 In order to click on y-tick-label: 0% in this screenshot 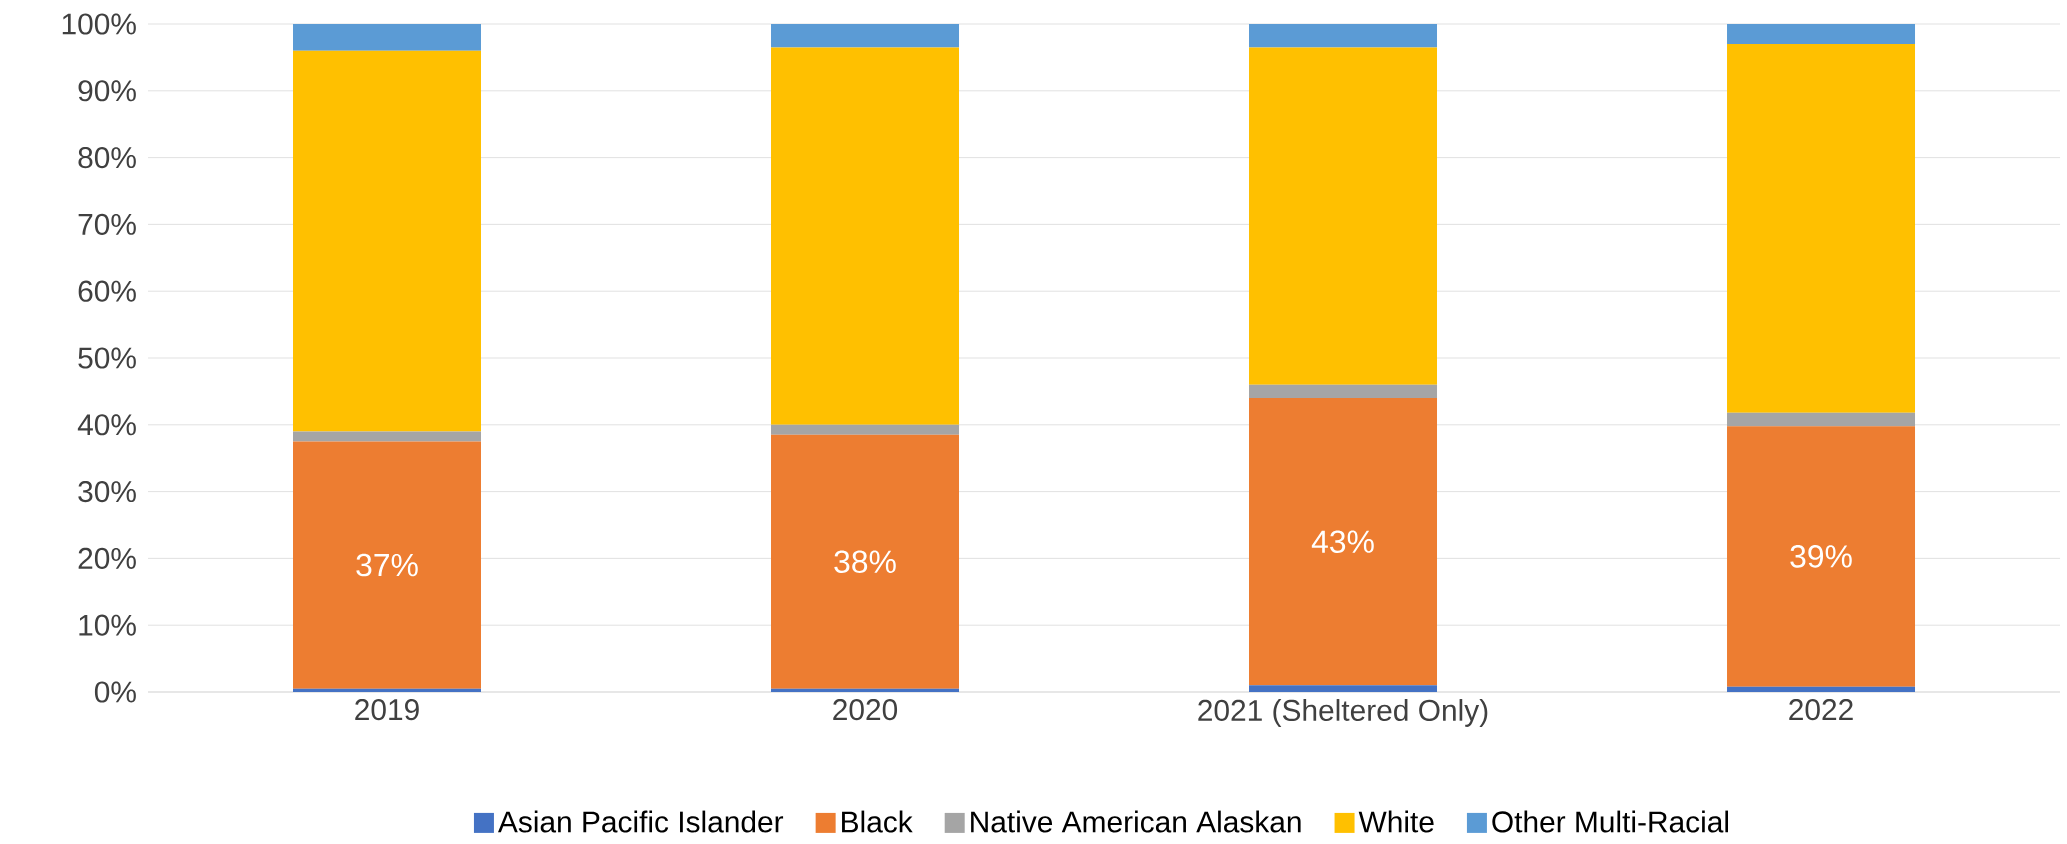, I will do `click(115, 692)`.